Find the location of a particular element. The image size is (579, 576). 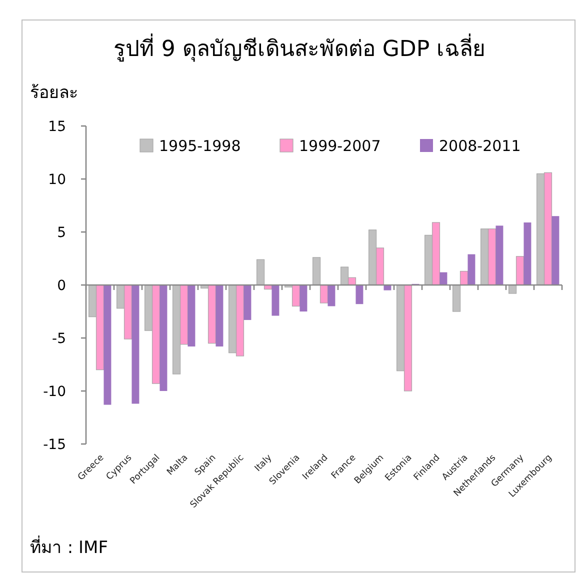

y-tick-label: 15 is located at coordinates (57, 127).